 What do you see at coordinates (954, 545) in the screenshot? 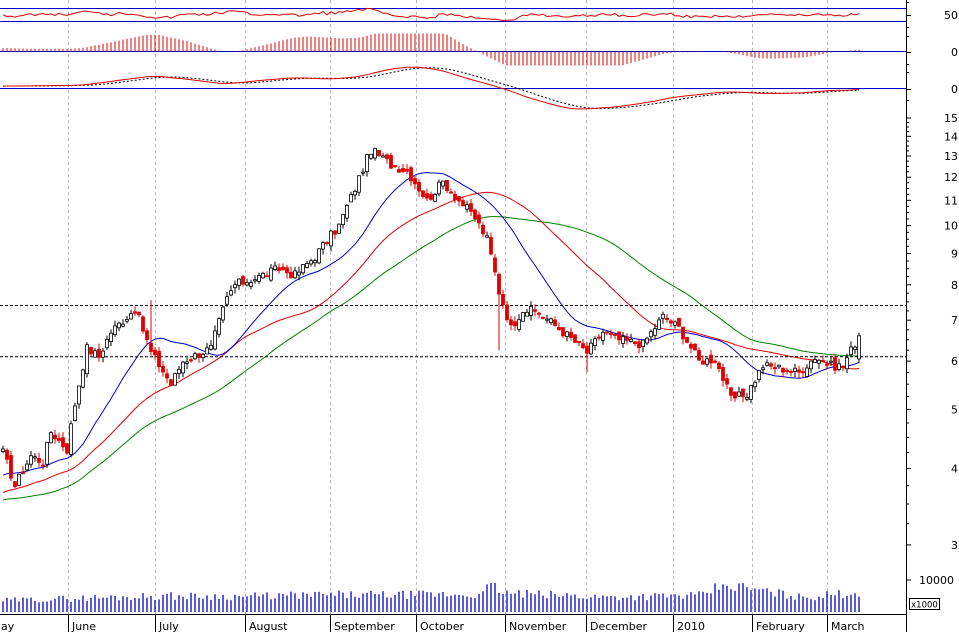
I see `price-tick-label: 3` at bounding box center [954, 545].